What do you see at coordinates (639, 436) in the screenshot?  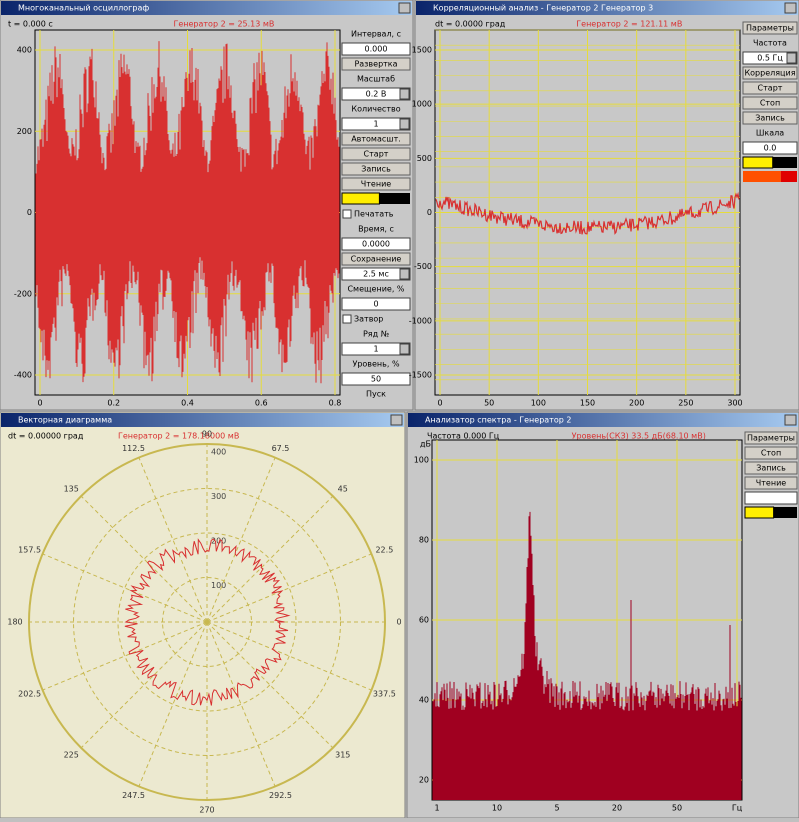 I see `header-right: Уровень(СКЗ) 33.5 дБ(68.10 мВ)` at bounding box center [639, 436].